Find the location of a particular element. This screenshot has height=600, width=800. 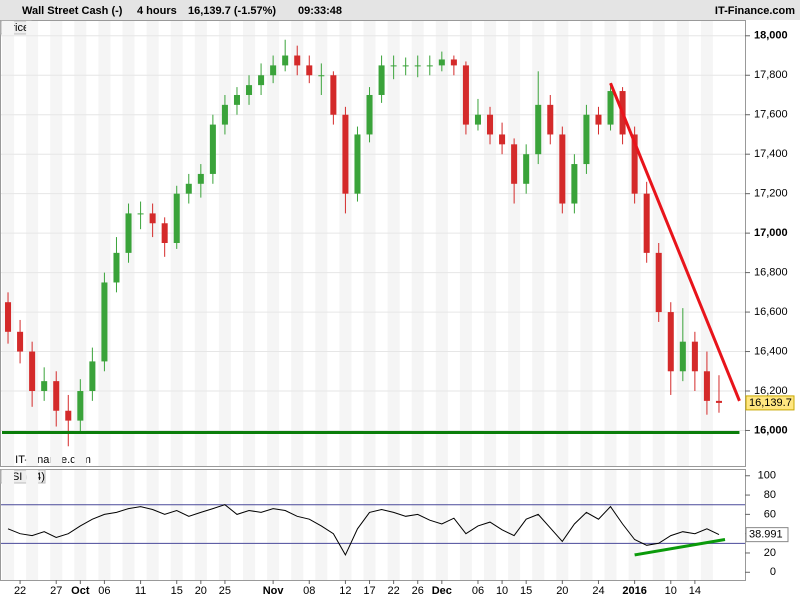

y-tick-label: 17,600 is located at coordinates (771, 115).